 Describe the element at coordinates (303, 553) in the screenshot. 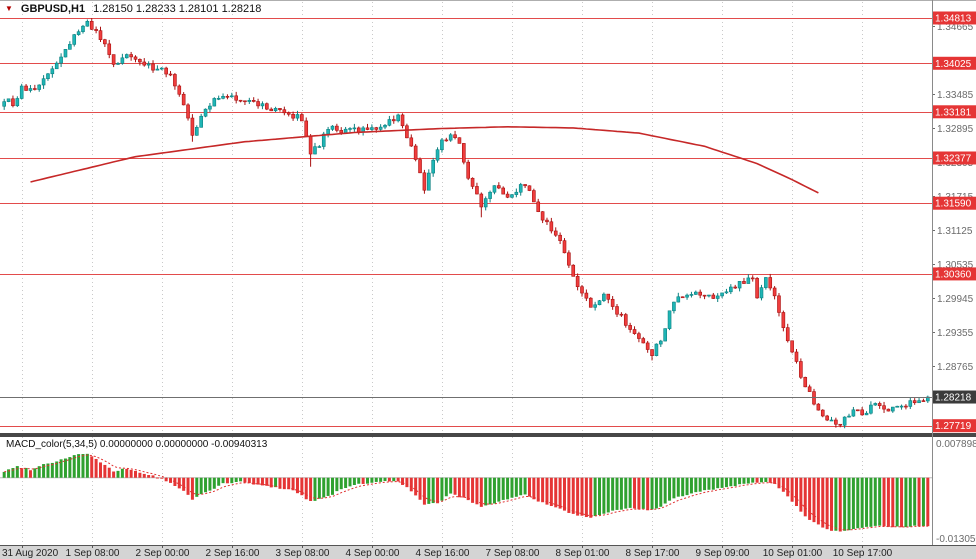

I see `time-axis-label: 3 Sep 08:00` at that location.